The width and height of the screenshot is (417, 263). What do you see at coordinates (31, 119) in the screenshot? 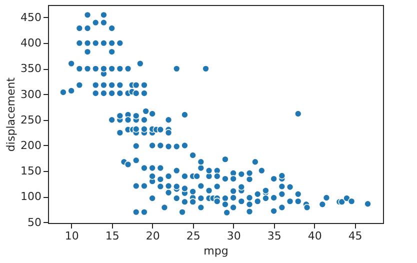
I see `y-tick-label: 250` at bounding box center [31, 119].